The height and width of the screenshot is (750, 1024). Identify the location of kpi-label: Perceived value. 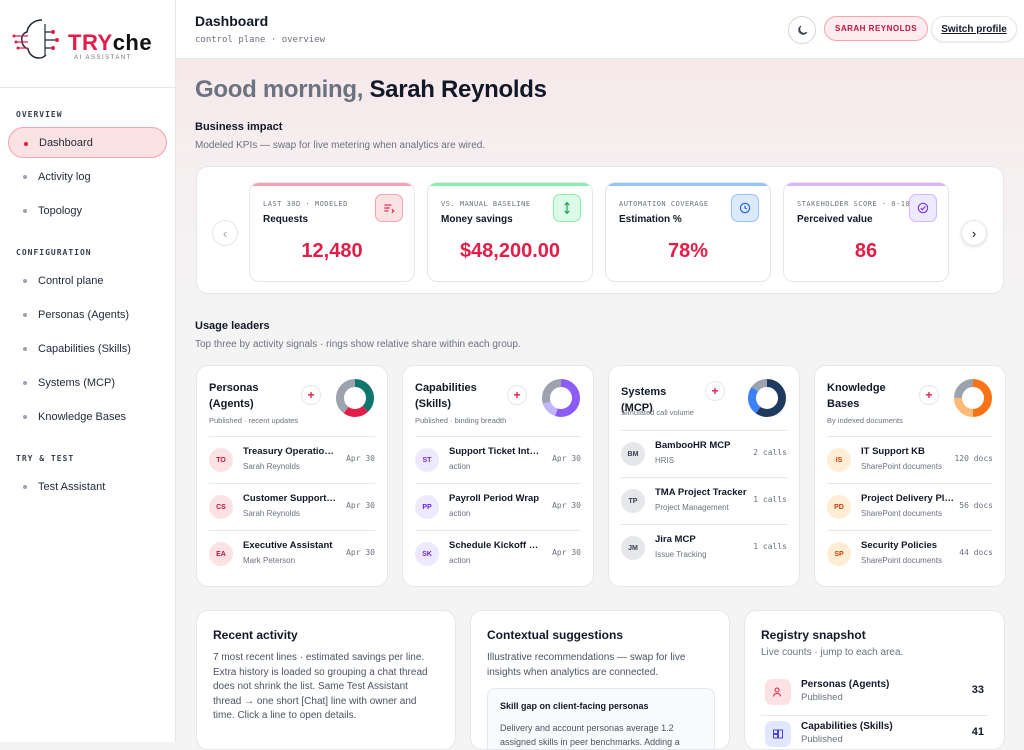
(835, 219).